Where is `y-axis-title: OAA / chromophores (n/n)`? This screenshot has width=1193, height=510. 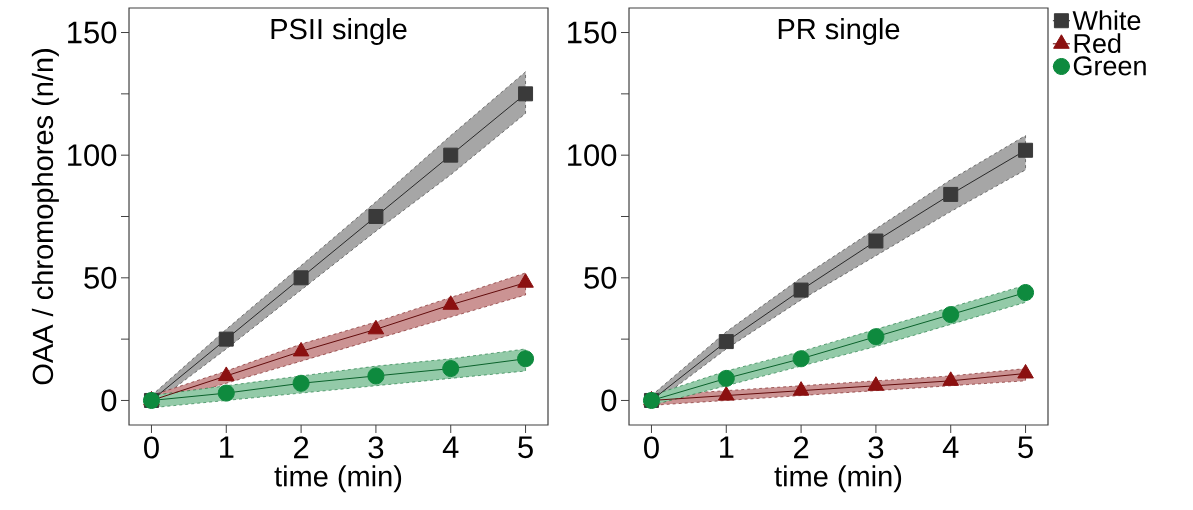 y-axis-title: OAA / chromophores (n/n) is located at coordinates (45, 217).